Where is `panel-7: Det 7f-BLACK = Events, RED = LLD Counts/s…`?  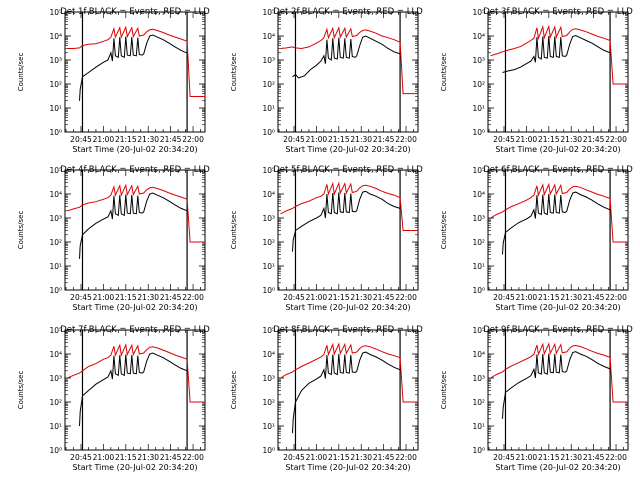
panel-7: Det 7f-BLACK = Events, RED = LLD Counts/s… is located at coordinates (113, 398).